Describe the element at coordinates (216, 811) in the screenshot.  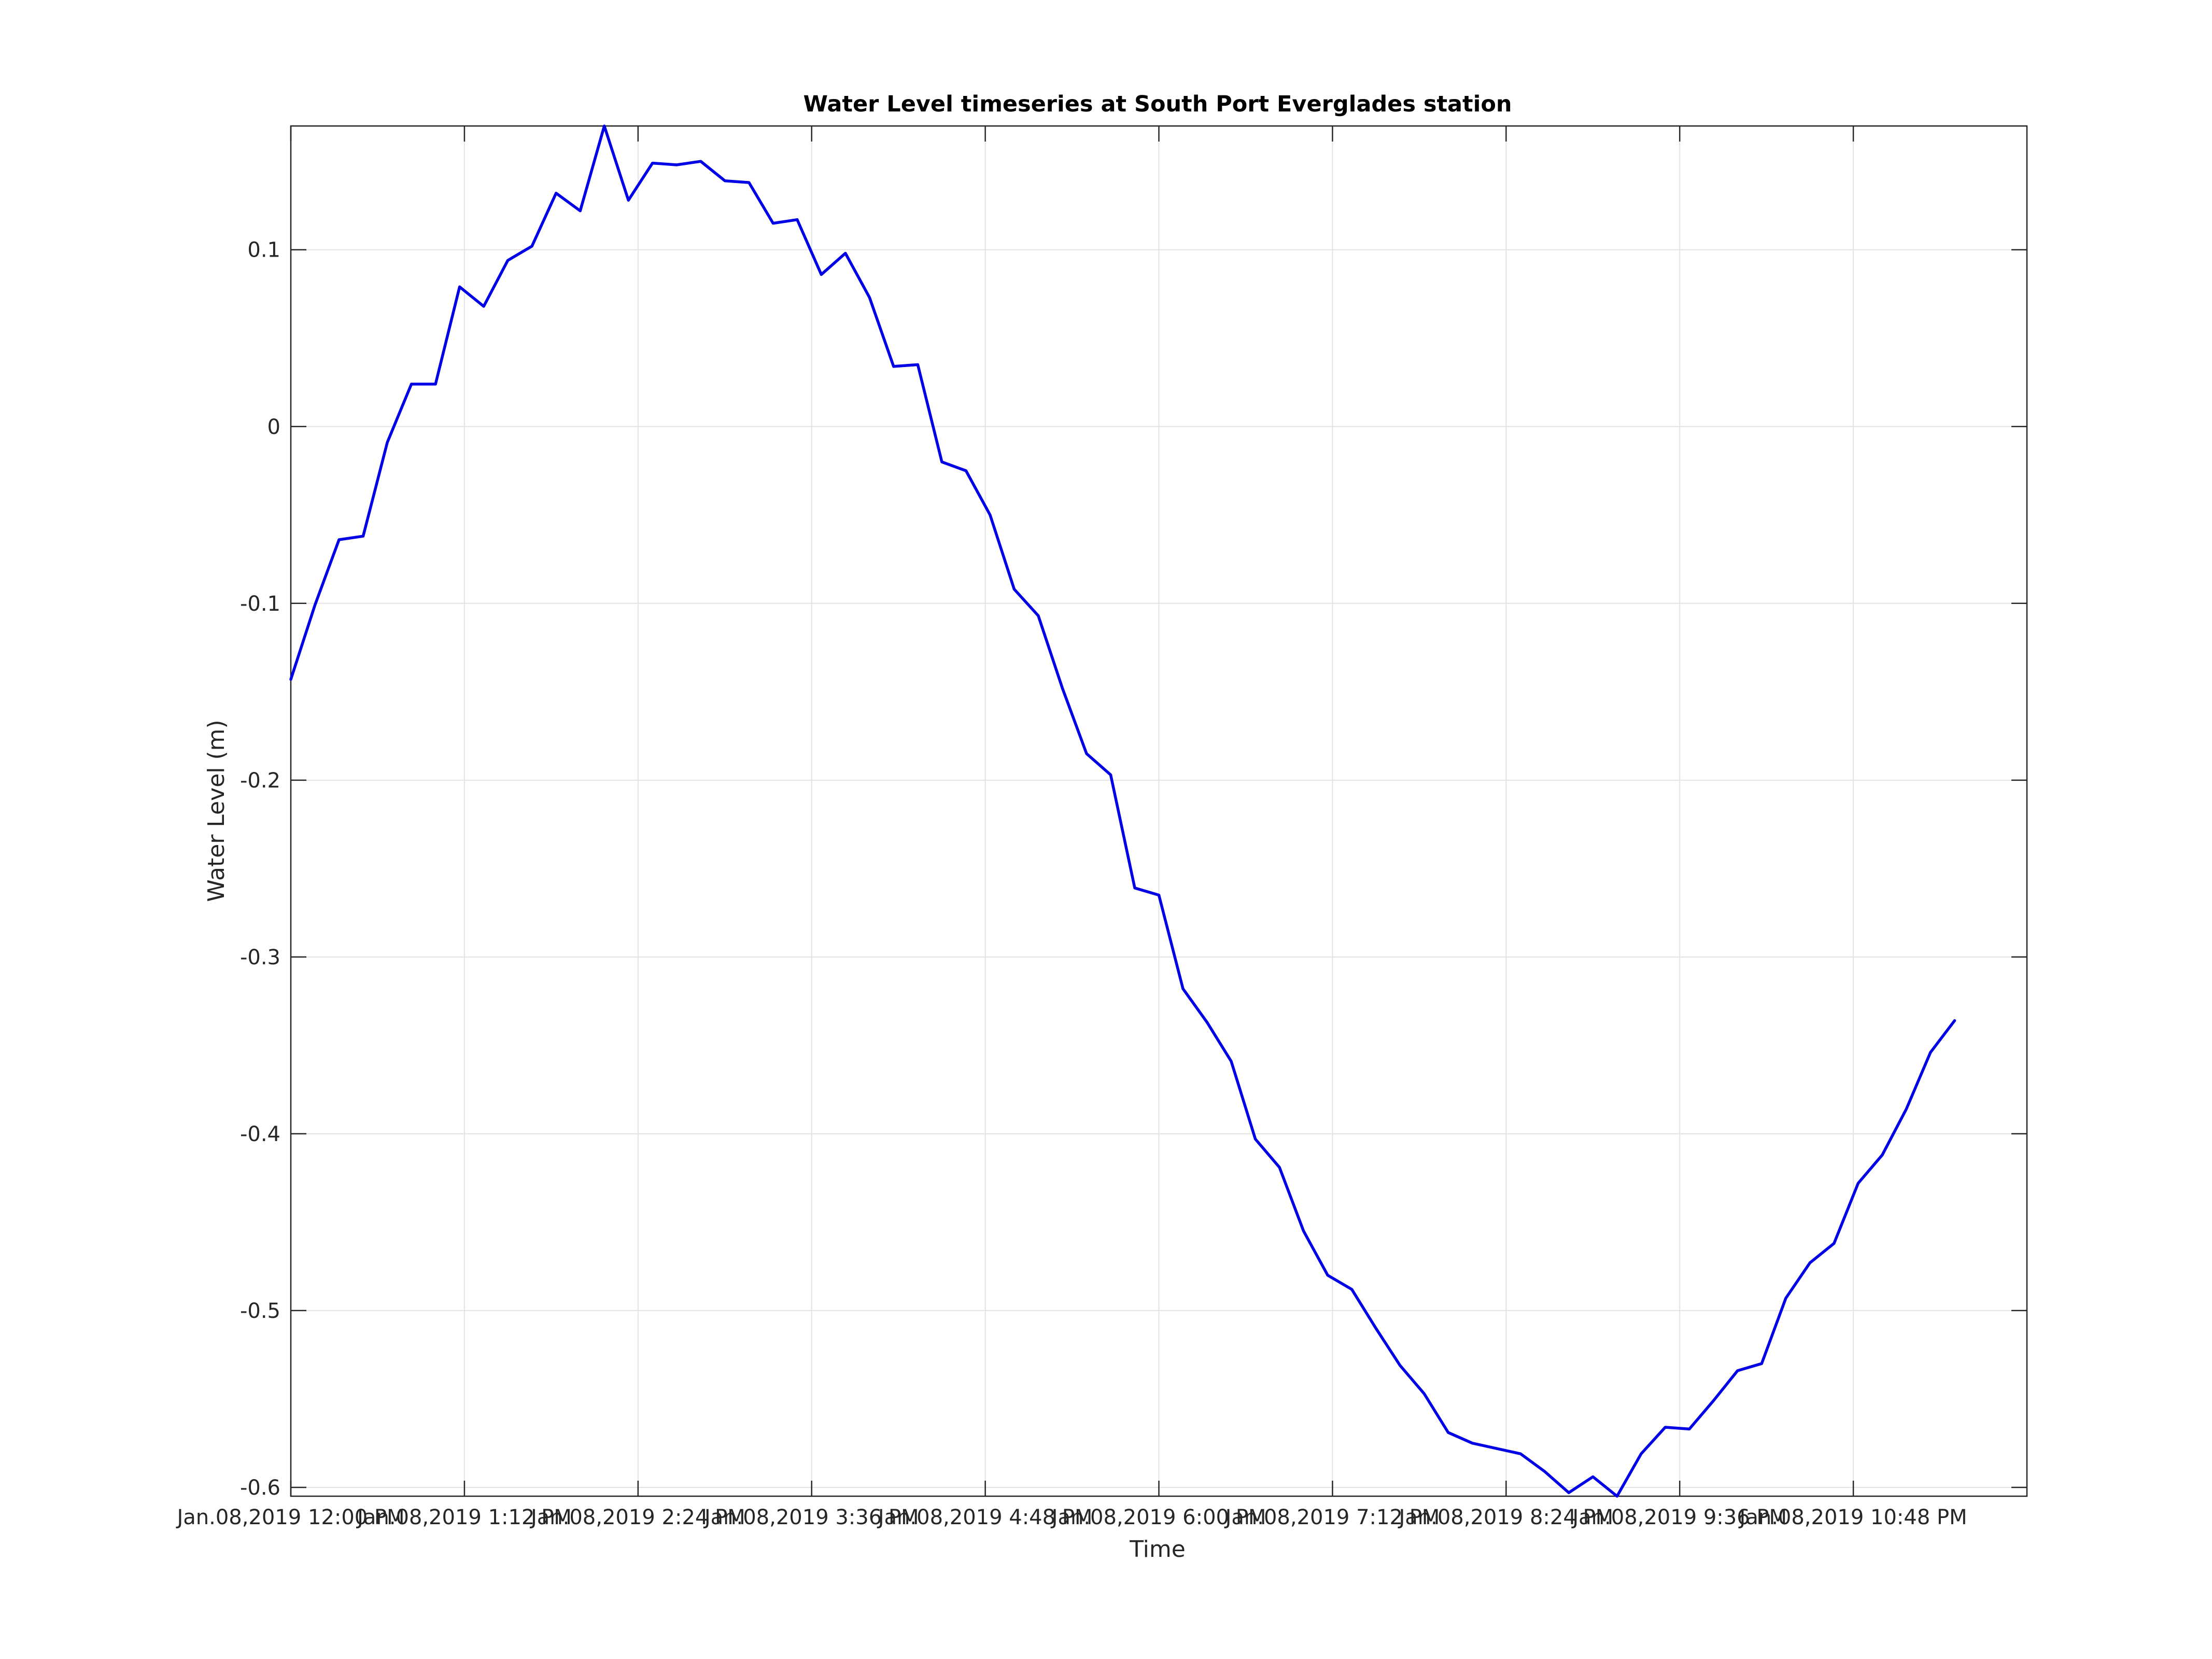
I see `y-axis-label: Water Level (m)` at that location.